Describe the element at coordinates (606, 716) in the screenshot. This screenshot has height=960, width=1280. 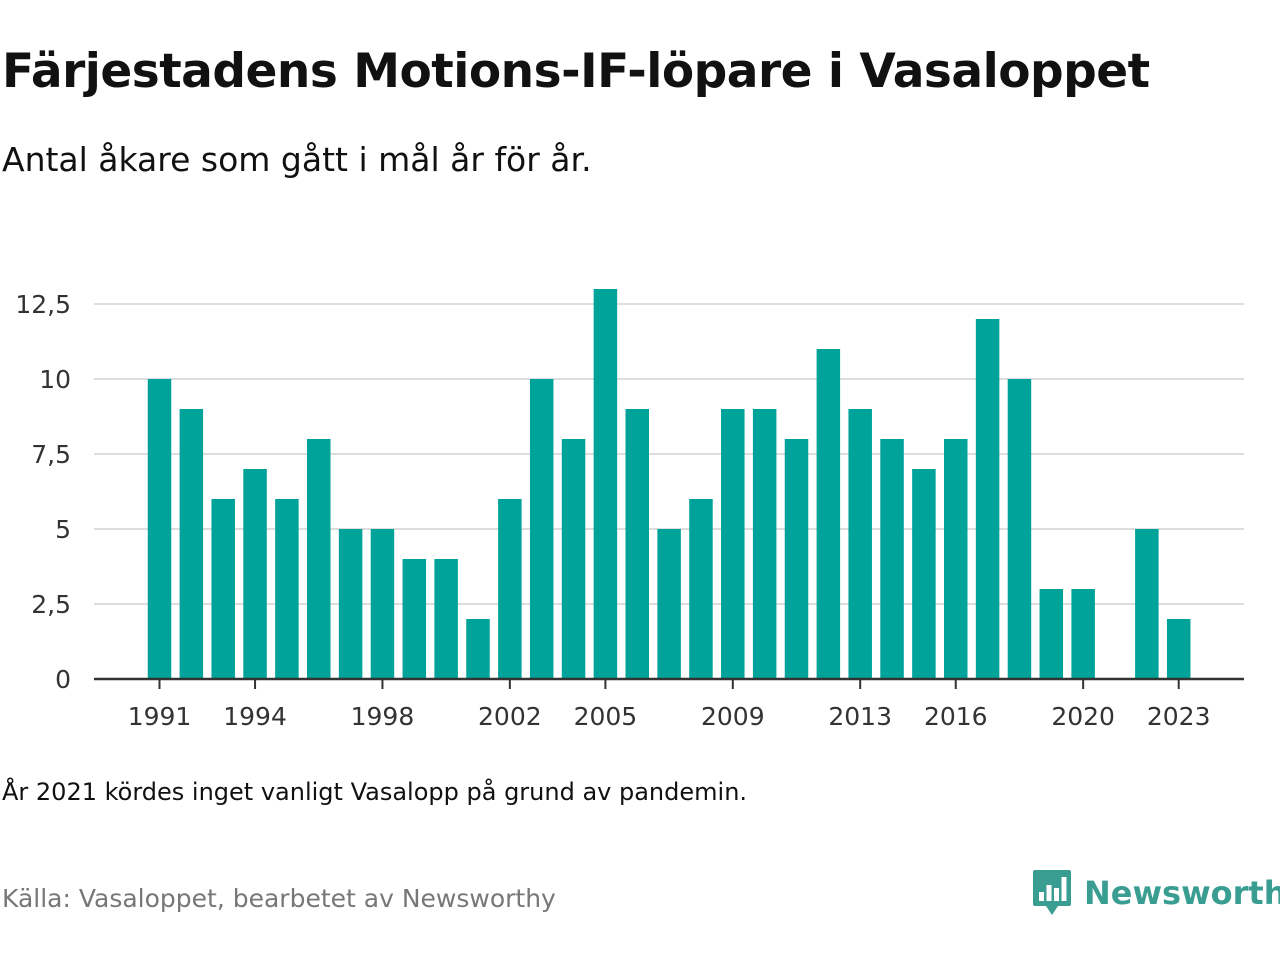
I see `x-tick-label: 2005` at that location.